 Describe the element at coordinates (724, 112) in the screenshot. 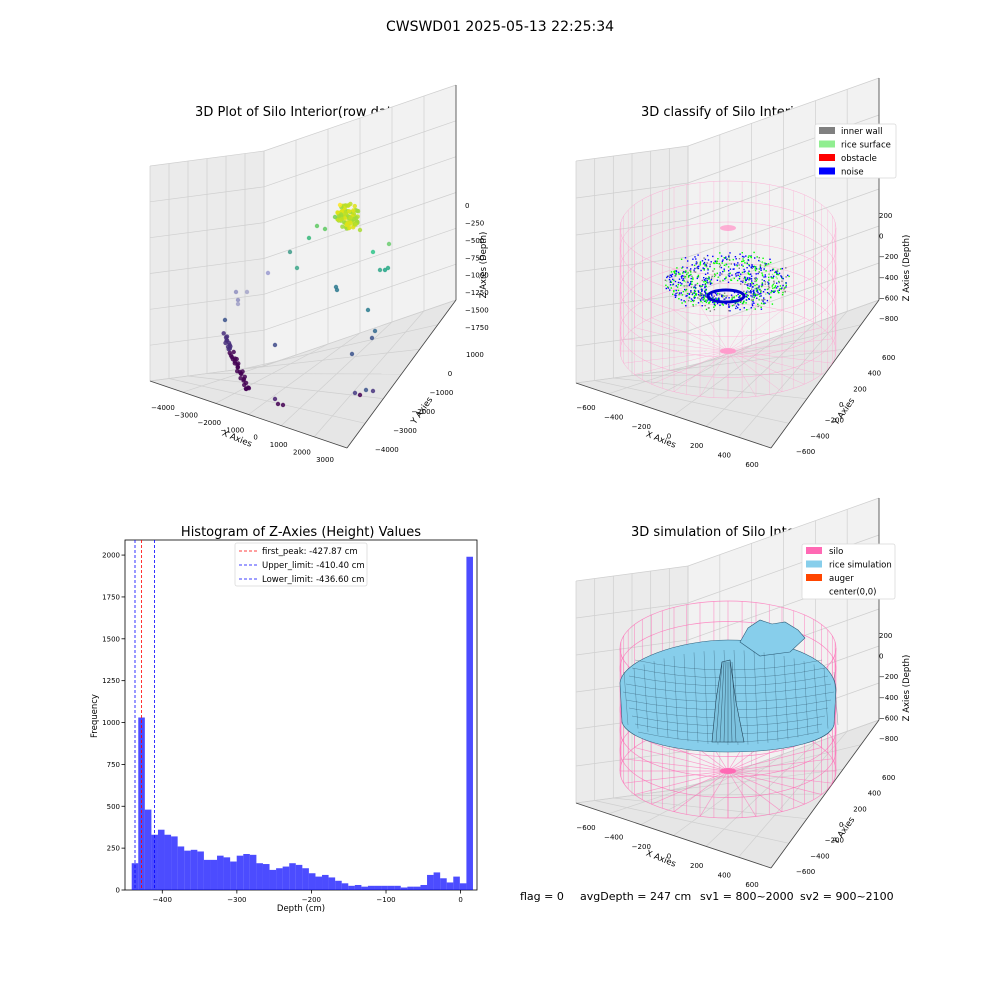

I see `classify-panel-title: 3D classify of Silo Interior` at that location.